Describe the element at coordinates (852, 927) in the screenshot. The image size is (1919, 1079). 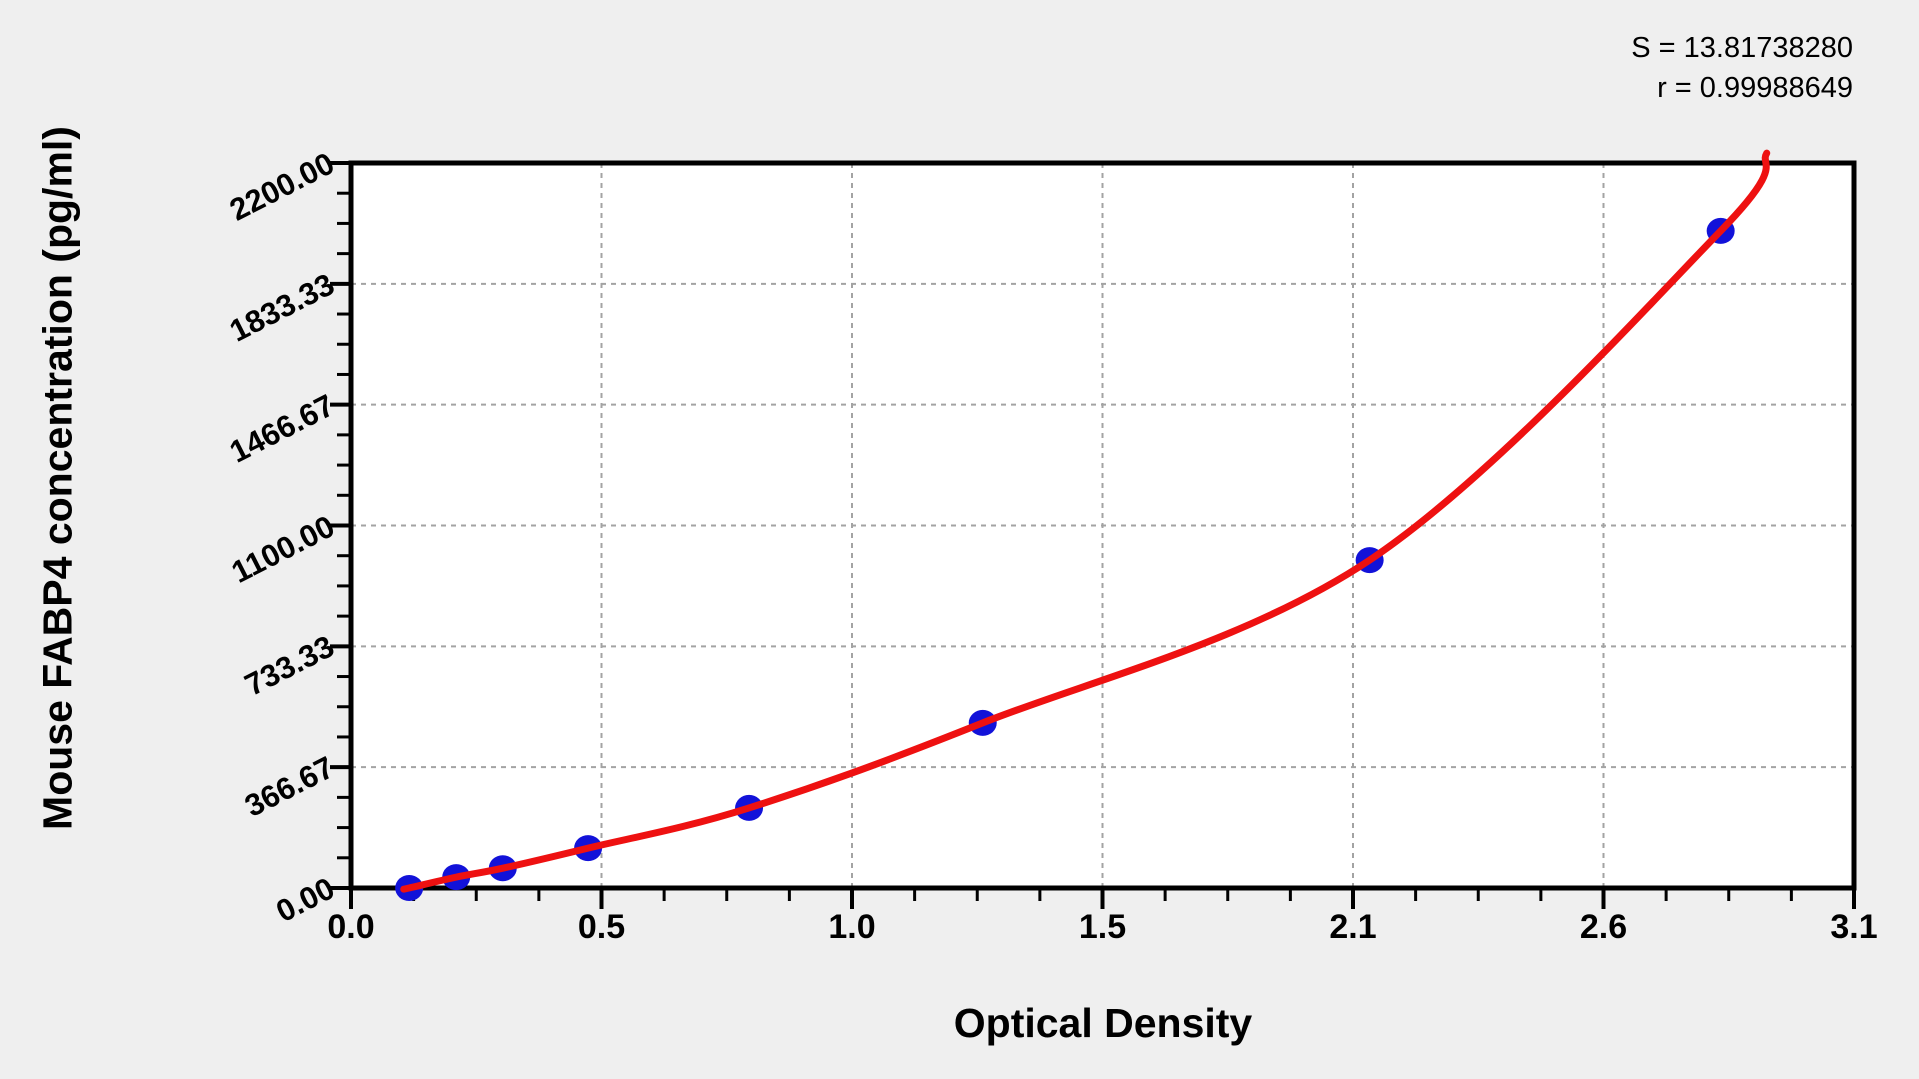
I see `x-tick-label: 1.0` at that location.